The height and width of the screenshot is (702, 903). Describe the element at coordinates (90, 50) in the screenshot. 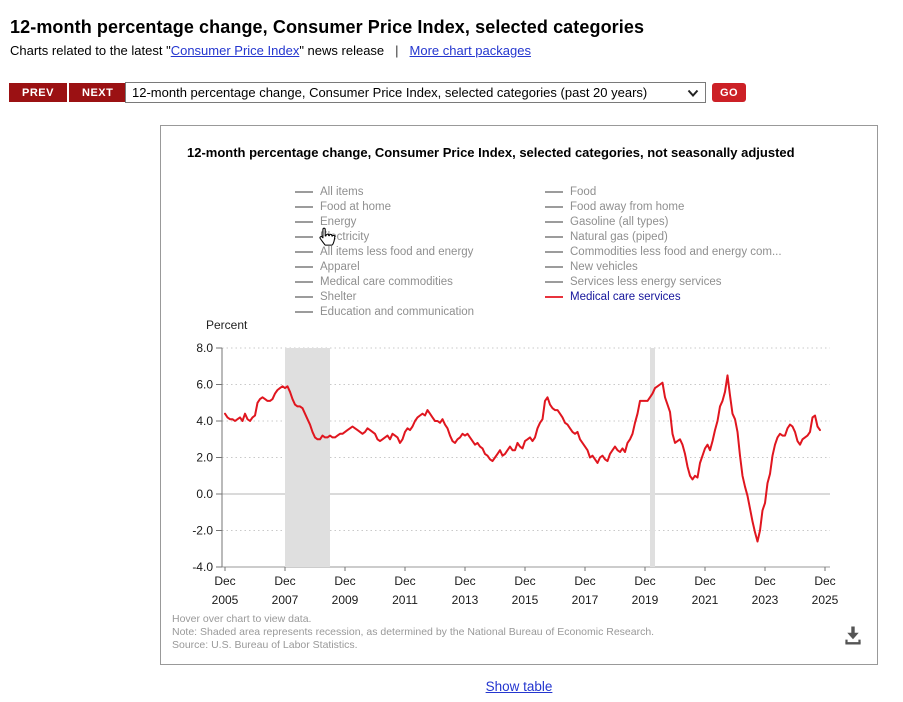

I see `intro-prefix: Charts related to the latest "` at that location.